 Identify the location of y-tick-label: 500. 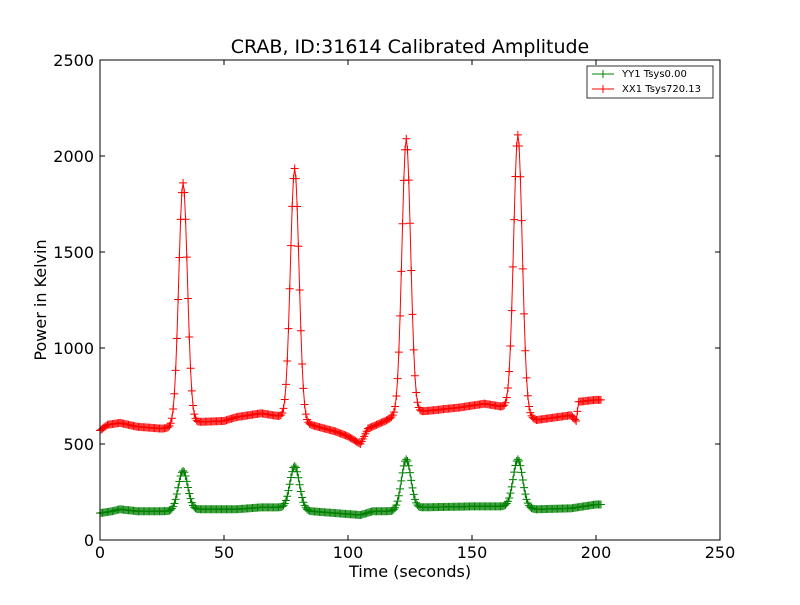
(78, 444).